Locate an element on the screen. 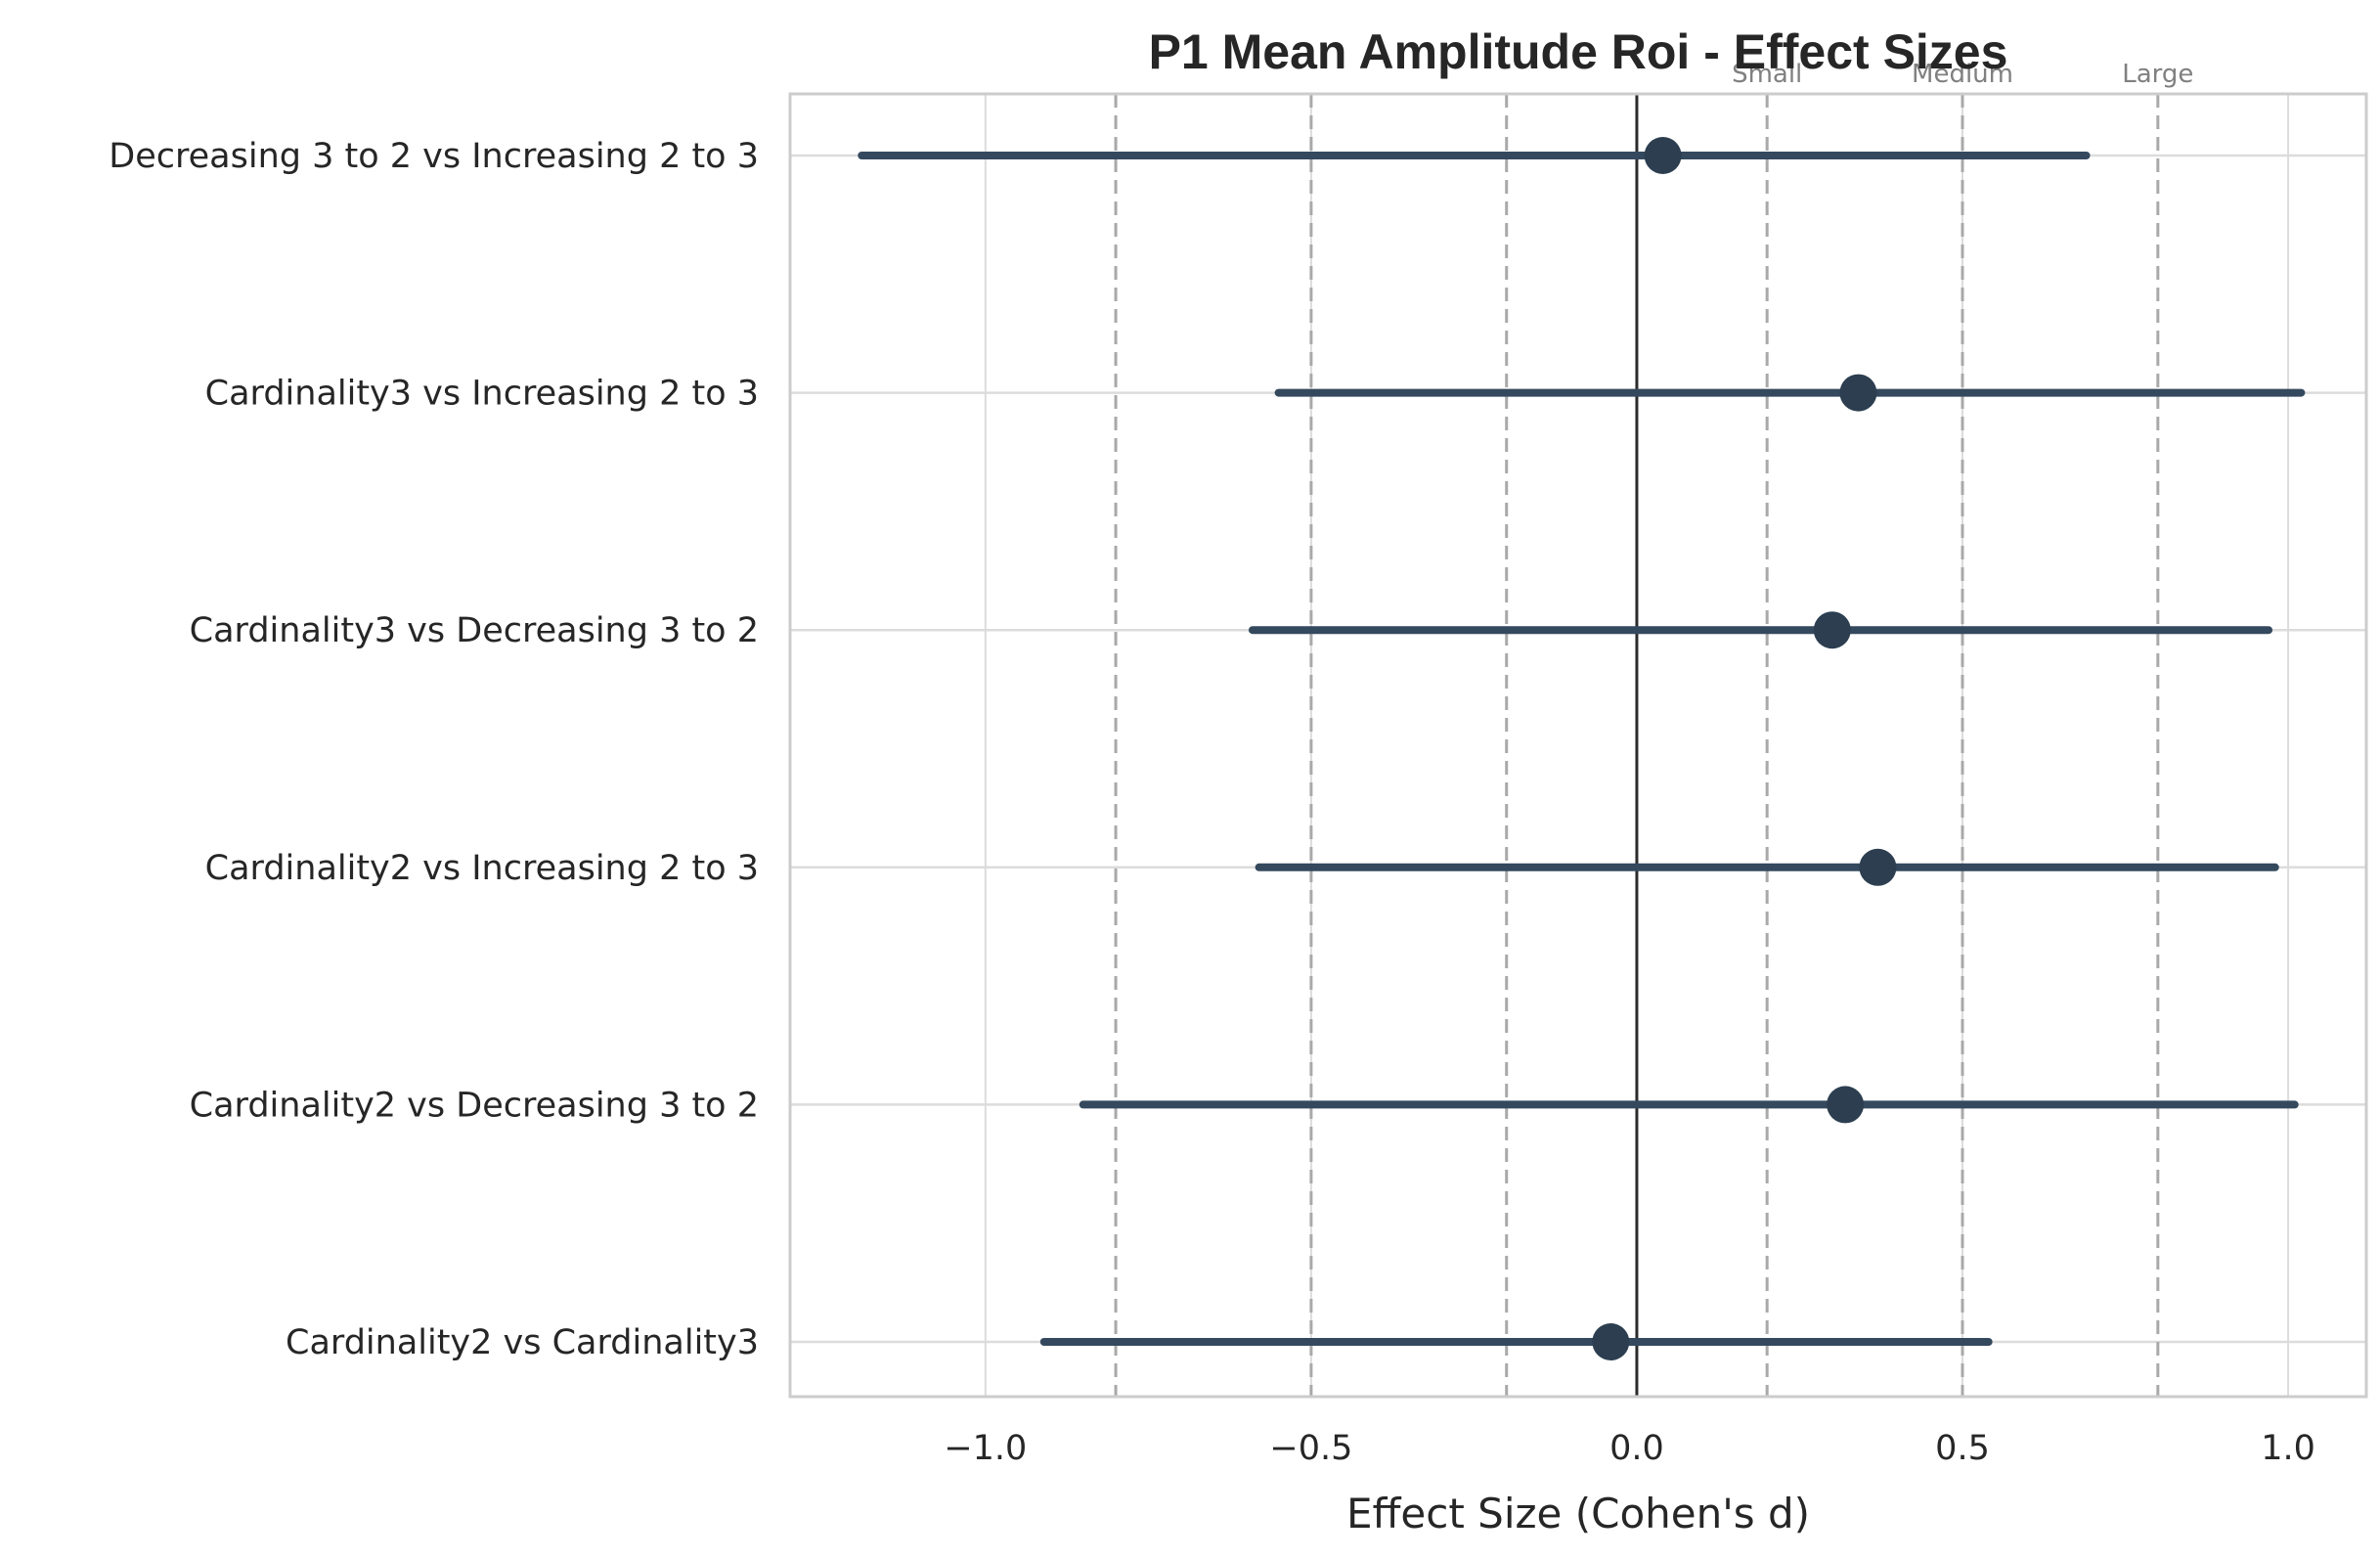  x-axis-label: Effect Size (Cohen's d) is located at coordinates (1578, 1513).